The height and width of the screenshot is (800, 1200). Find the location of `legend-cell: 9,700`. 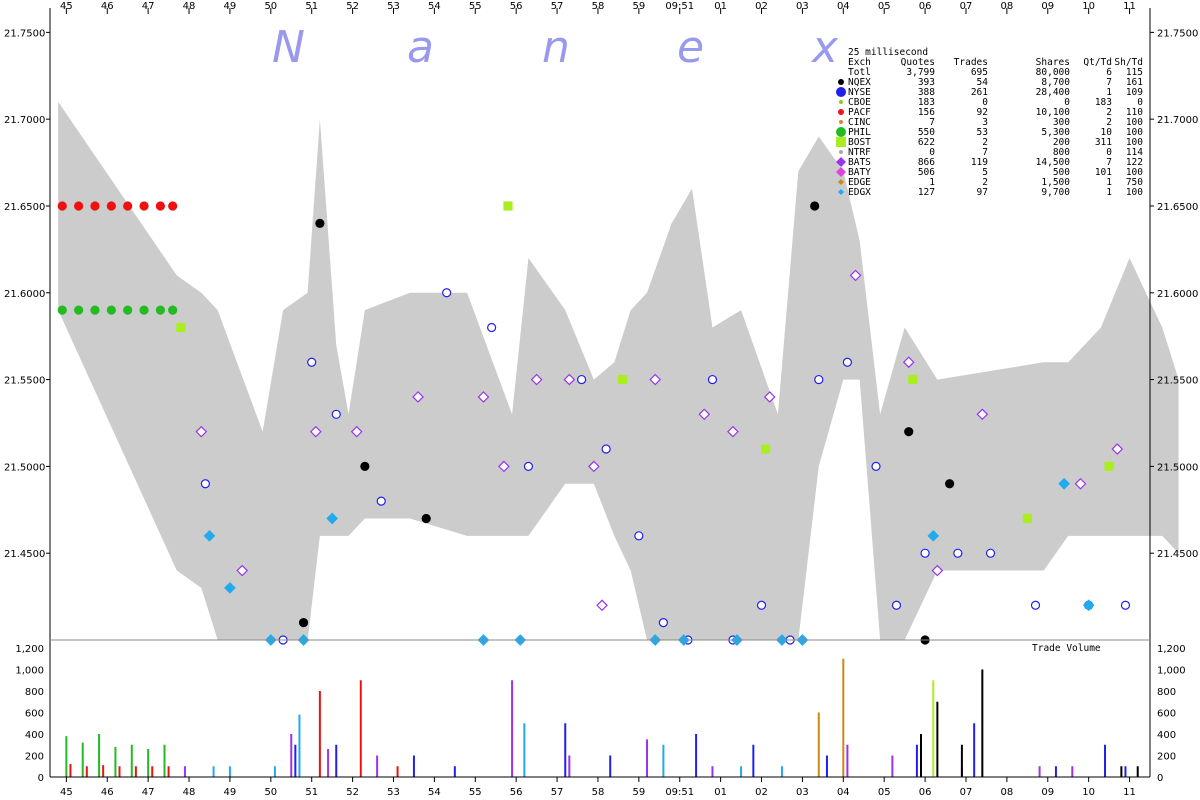

legend-cell: 9,700 is located at coordinates (1055, 192).